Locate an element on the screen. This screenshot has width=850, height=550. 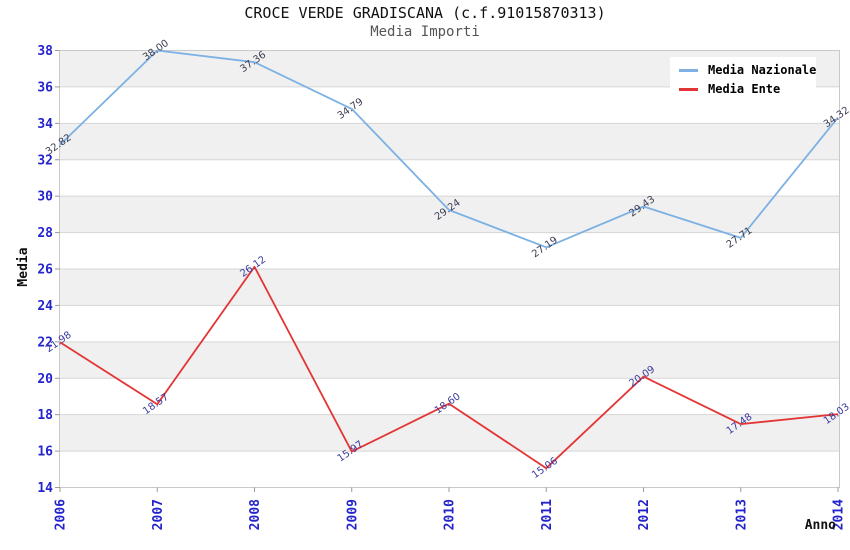
value-label: 18.60 is located at coordinates (448, 403).